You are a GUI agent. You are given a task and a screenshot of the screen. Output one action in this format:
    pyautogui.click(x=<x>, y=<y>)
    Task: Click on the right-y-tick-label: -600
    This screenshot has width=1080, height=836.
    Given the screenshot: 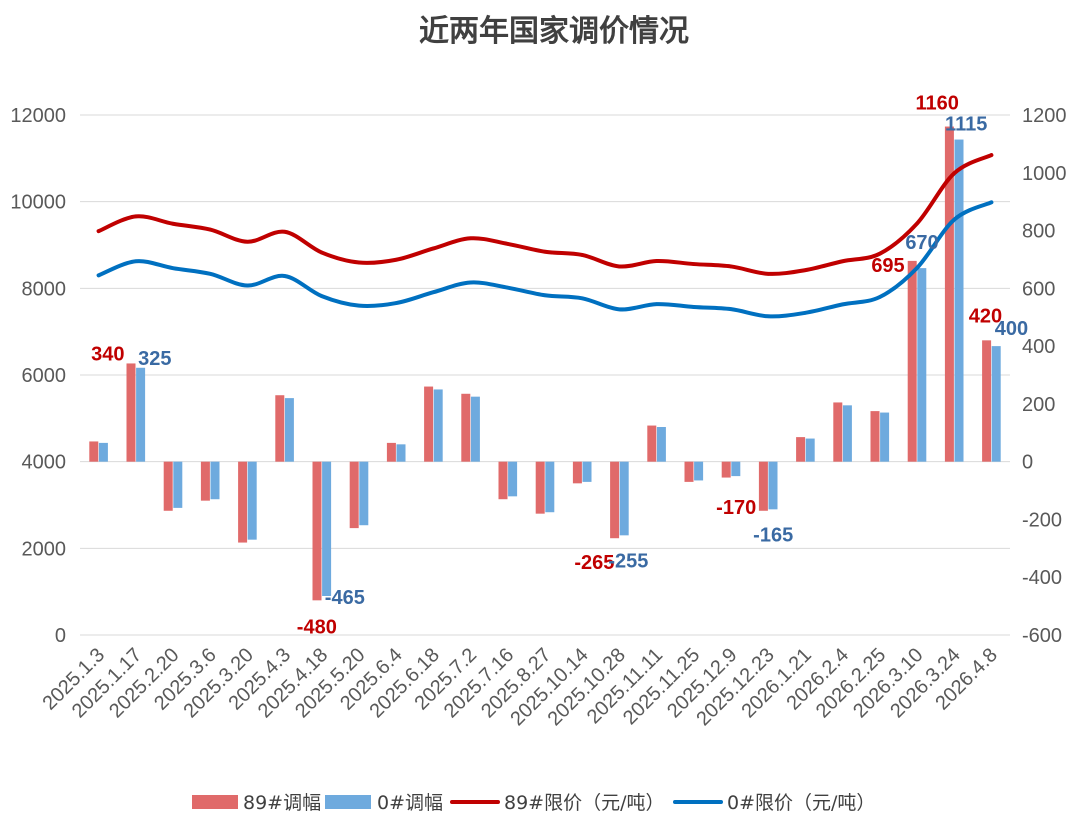 What is the action you would take?
    pyautogui.click(x=1042, y=636)
    